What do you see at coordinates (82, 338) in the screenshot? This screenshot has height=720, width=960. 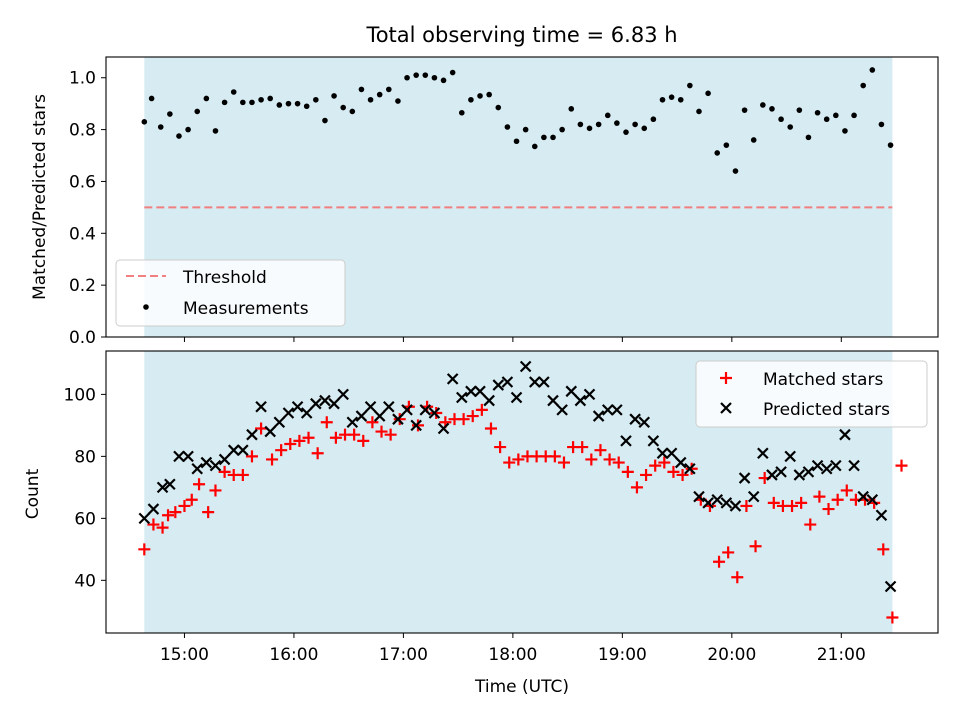 I see `top-y-tick-label: 0.0` at bounding box center [82, 338].